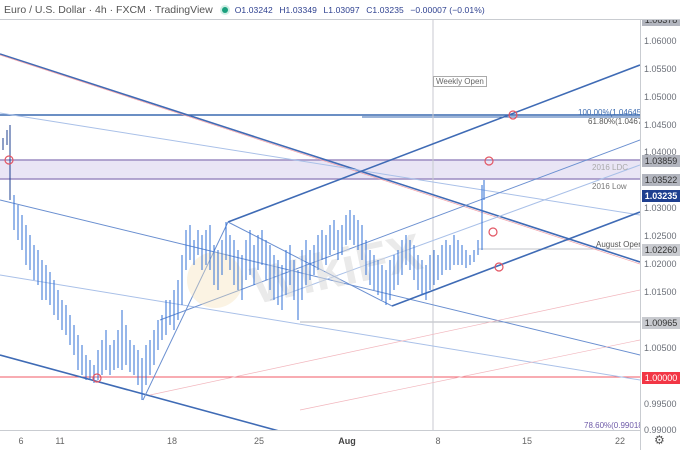 The image size is (680, 451). Describe the element at coordinates (660, 41) in the screenshot. I see `tick: 1.06000` at that location.